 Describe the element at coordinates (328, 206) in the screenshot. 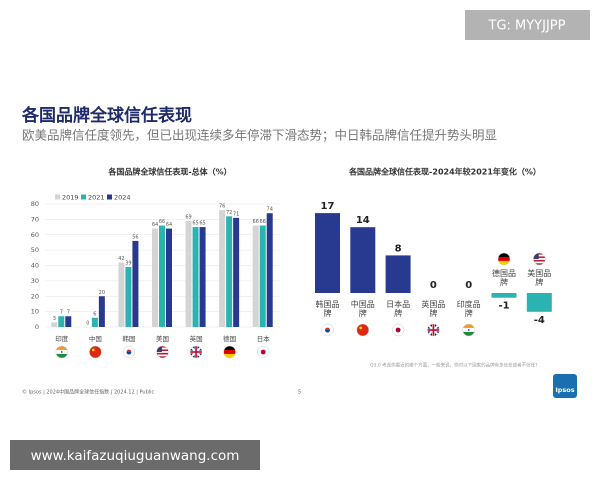

I see `value-label: 17` at that location.